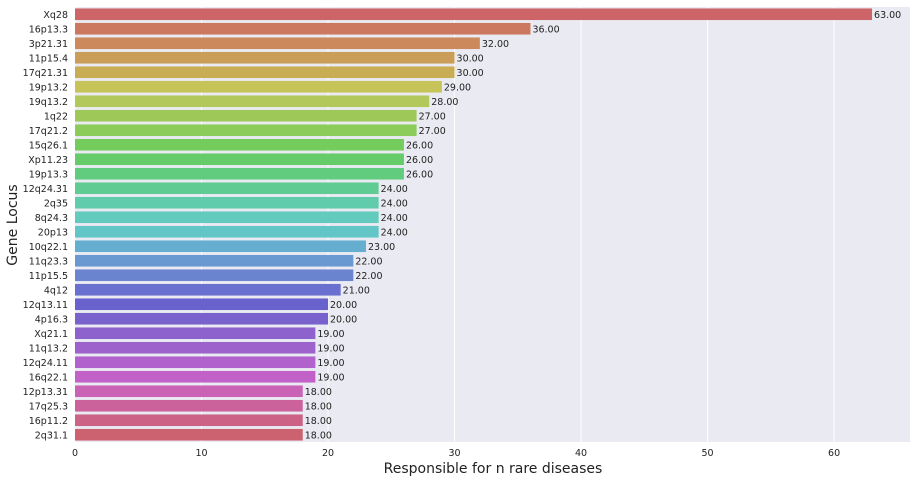 This screenshot has height=483, width=918. What do you see at coordinates (55, 15) in the screenshot?
I see `y-tick-label: Xq28` at bounding box center [55, 15].